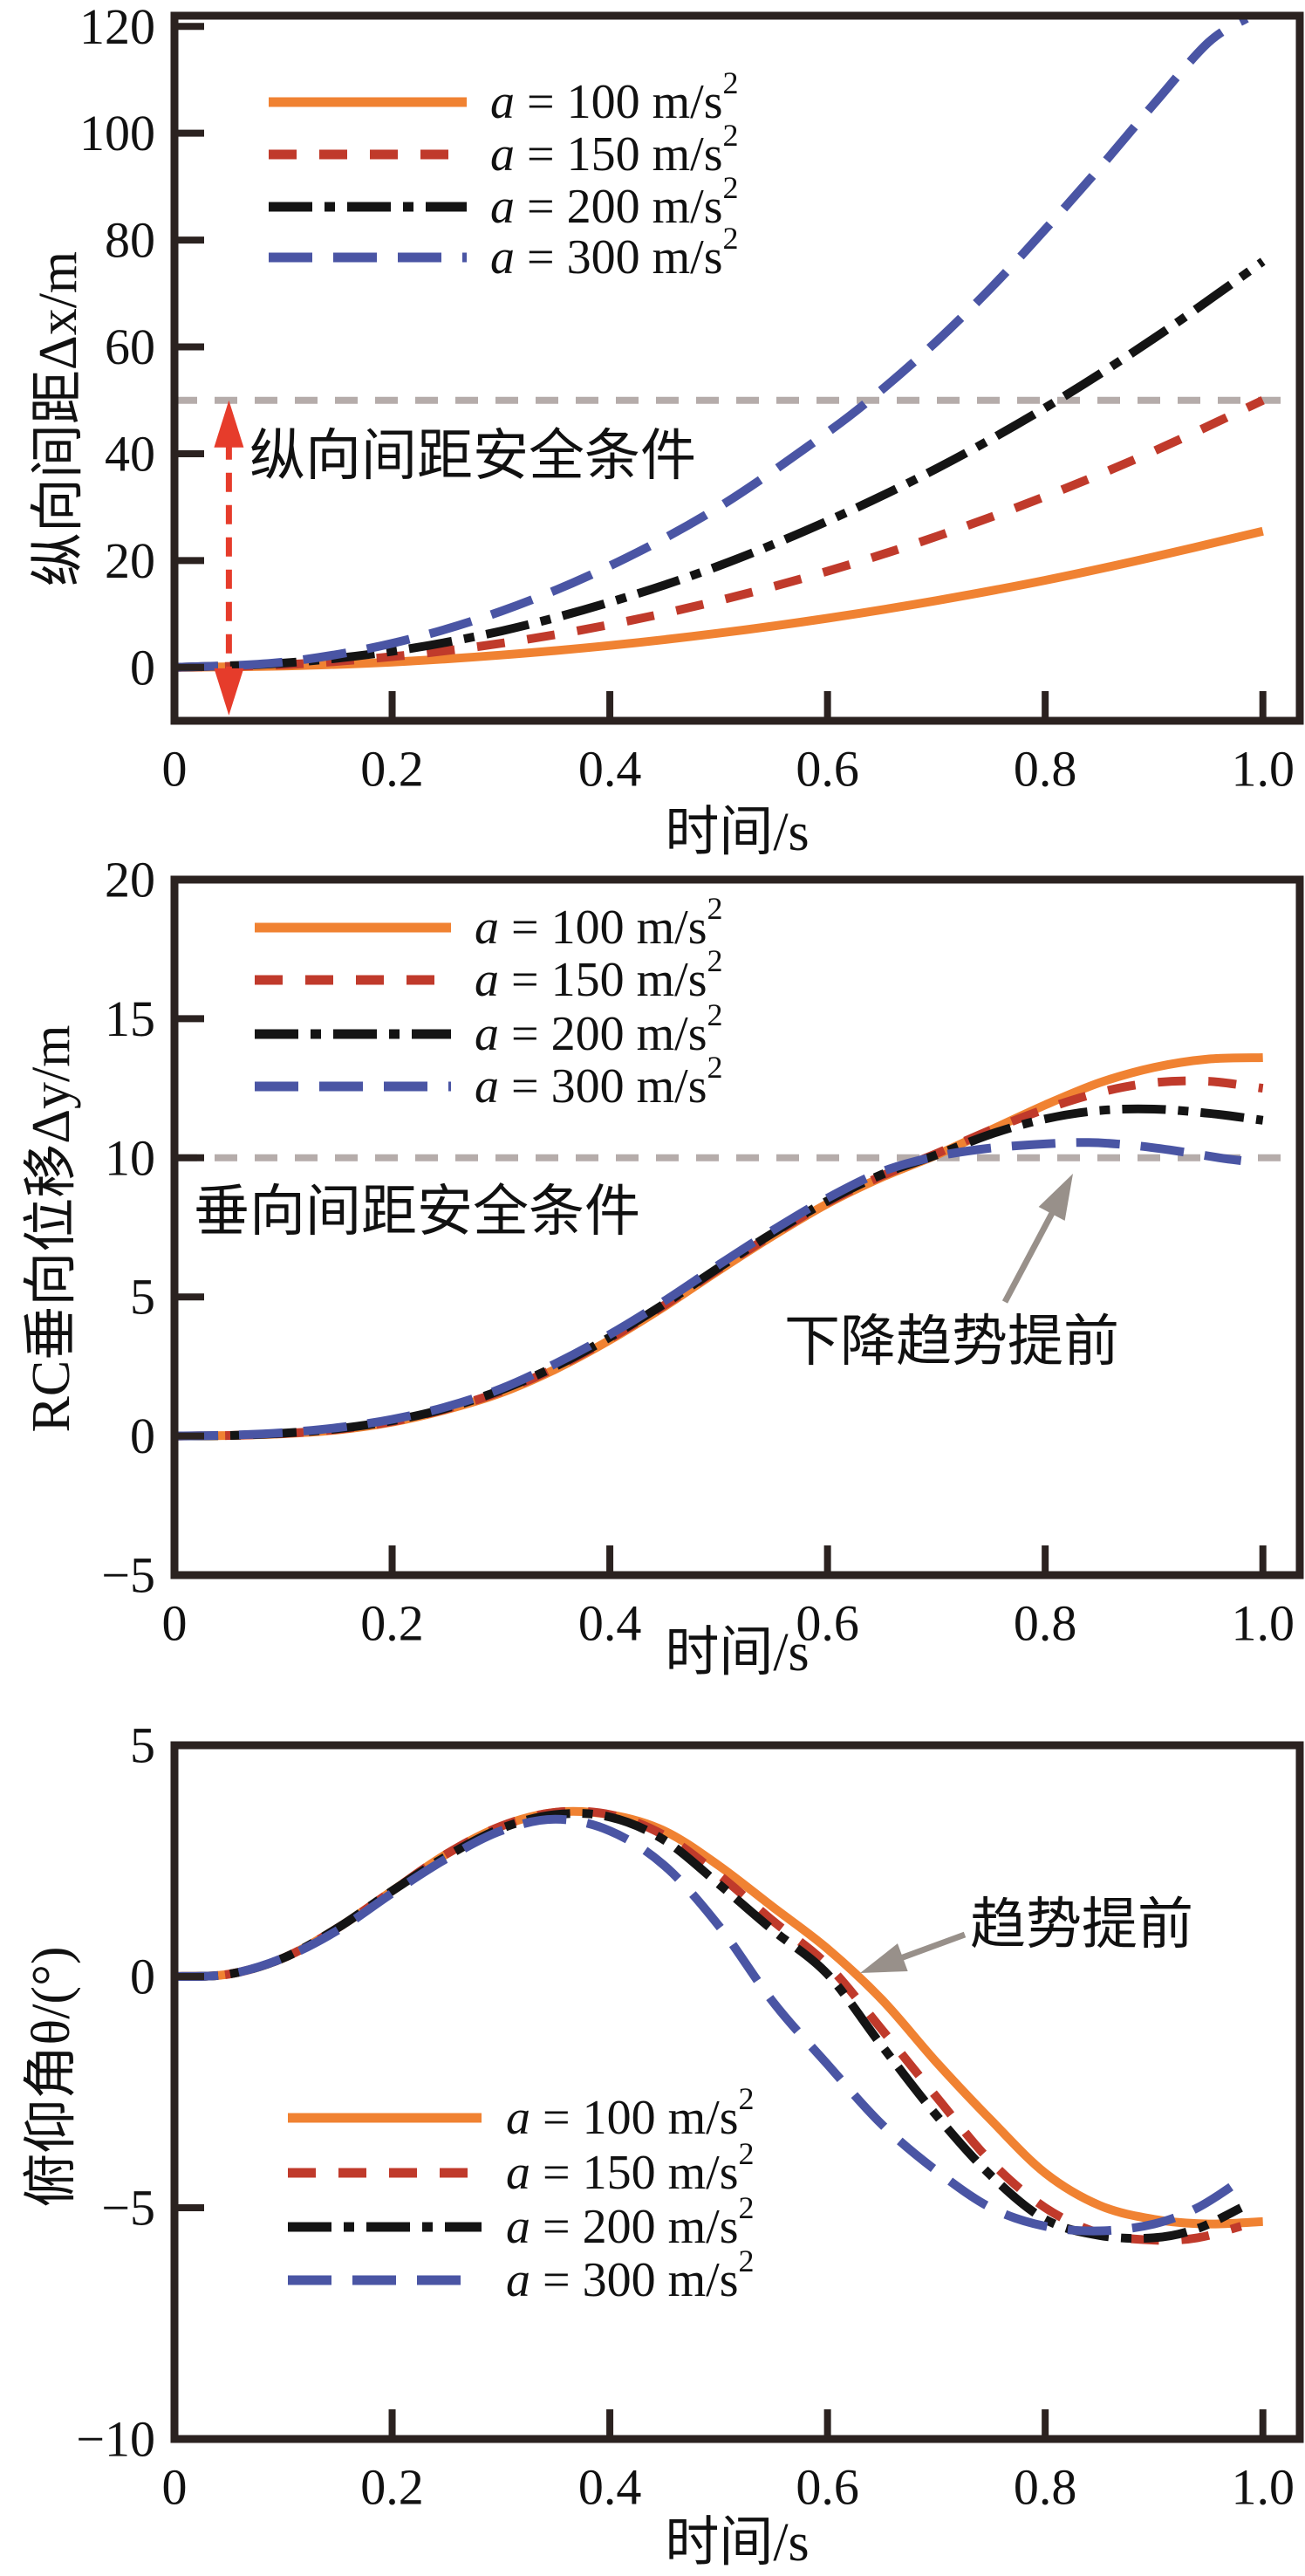 This screenshot has height=2576, width=1305. Describe the element at coordinates (229, 424) in the screenshot. I see `double-arrow-up-head` at that location.